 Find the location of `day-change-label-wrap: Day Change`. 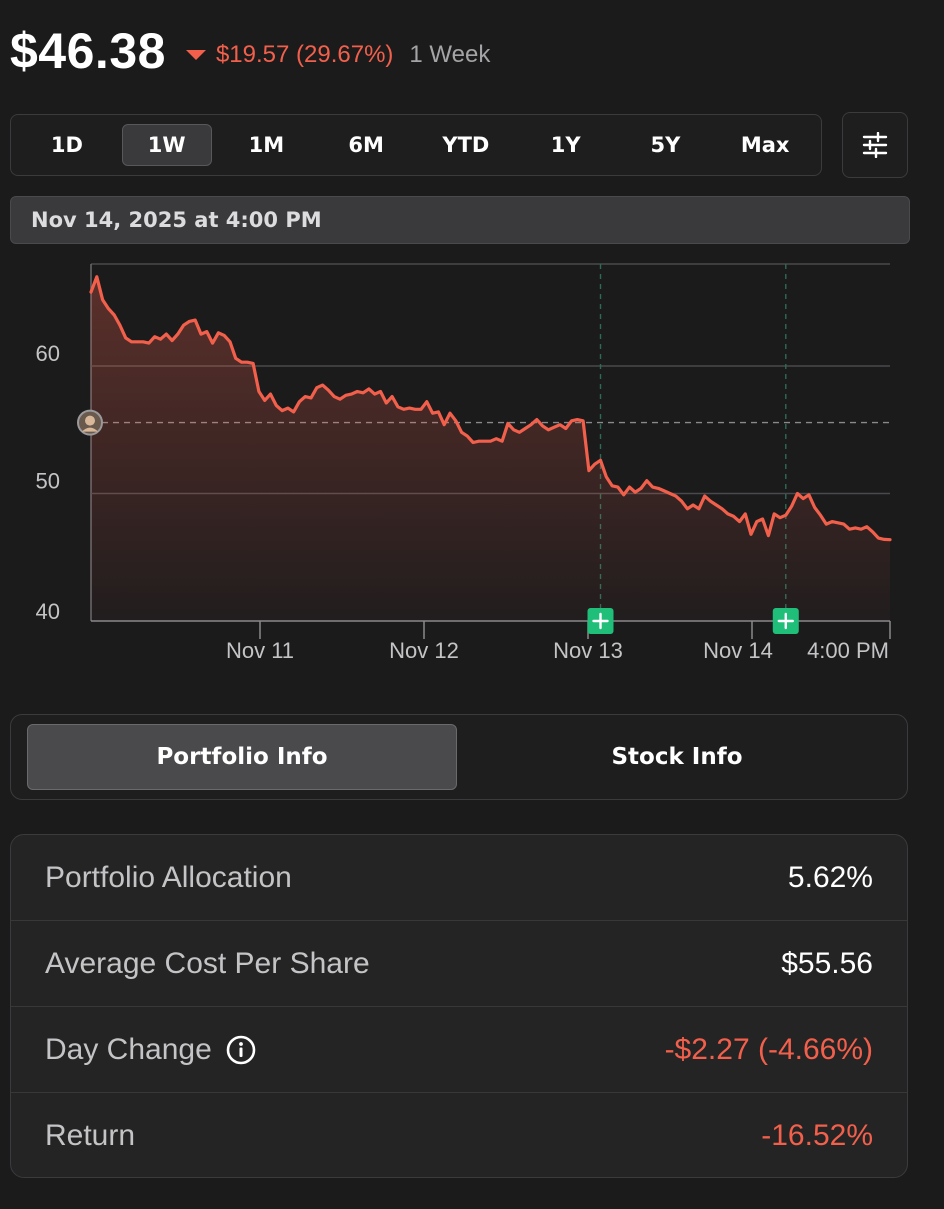

day-change-label-wrap: Day Change is located at coordinates (150, 1050).